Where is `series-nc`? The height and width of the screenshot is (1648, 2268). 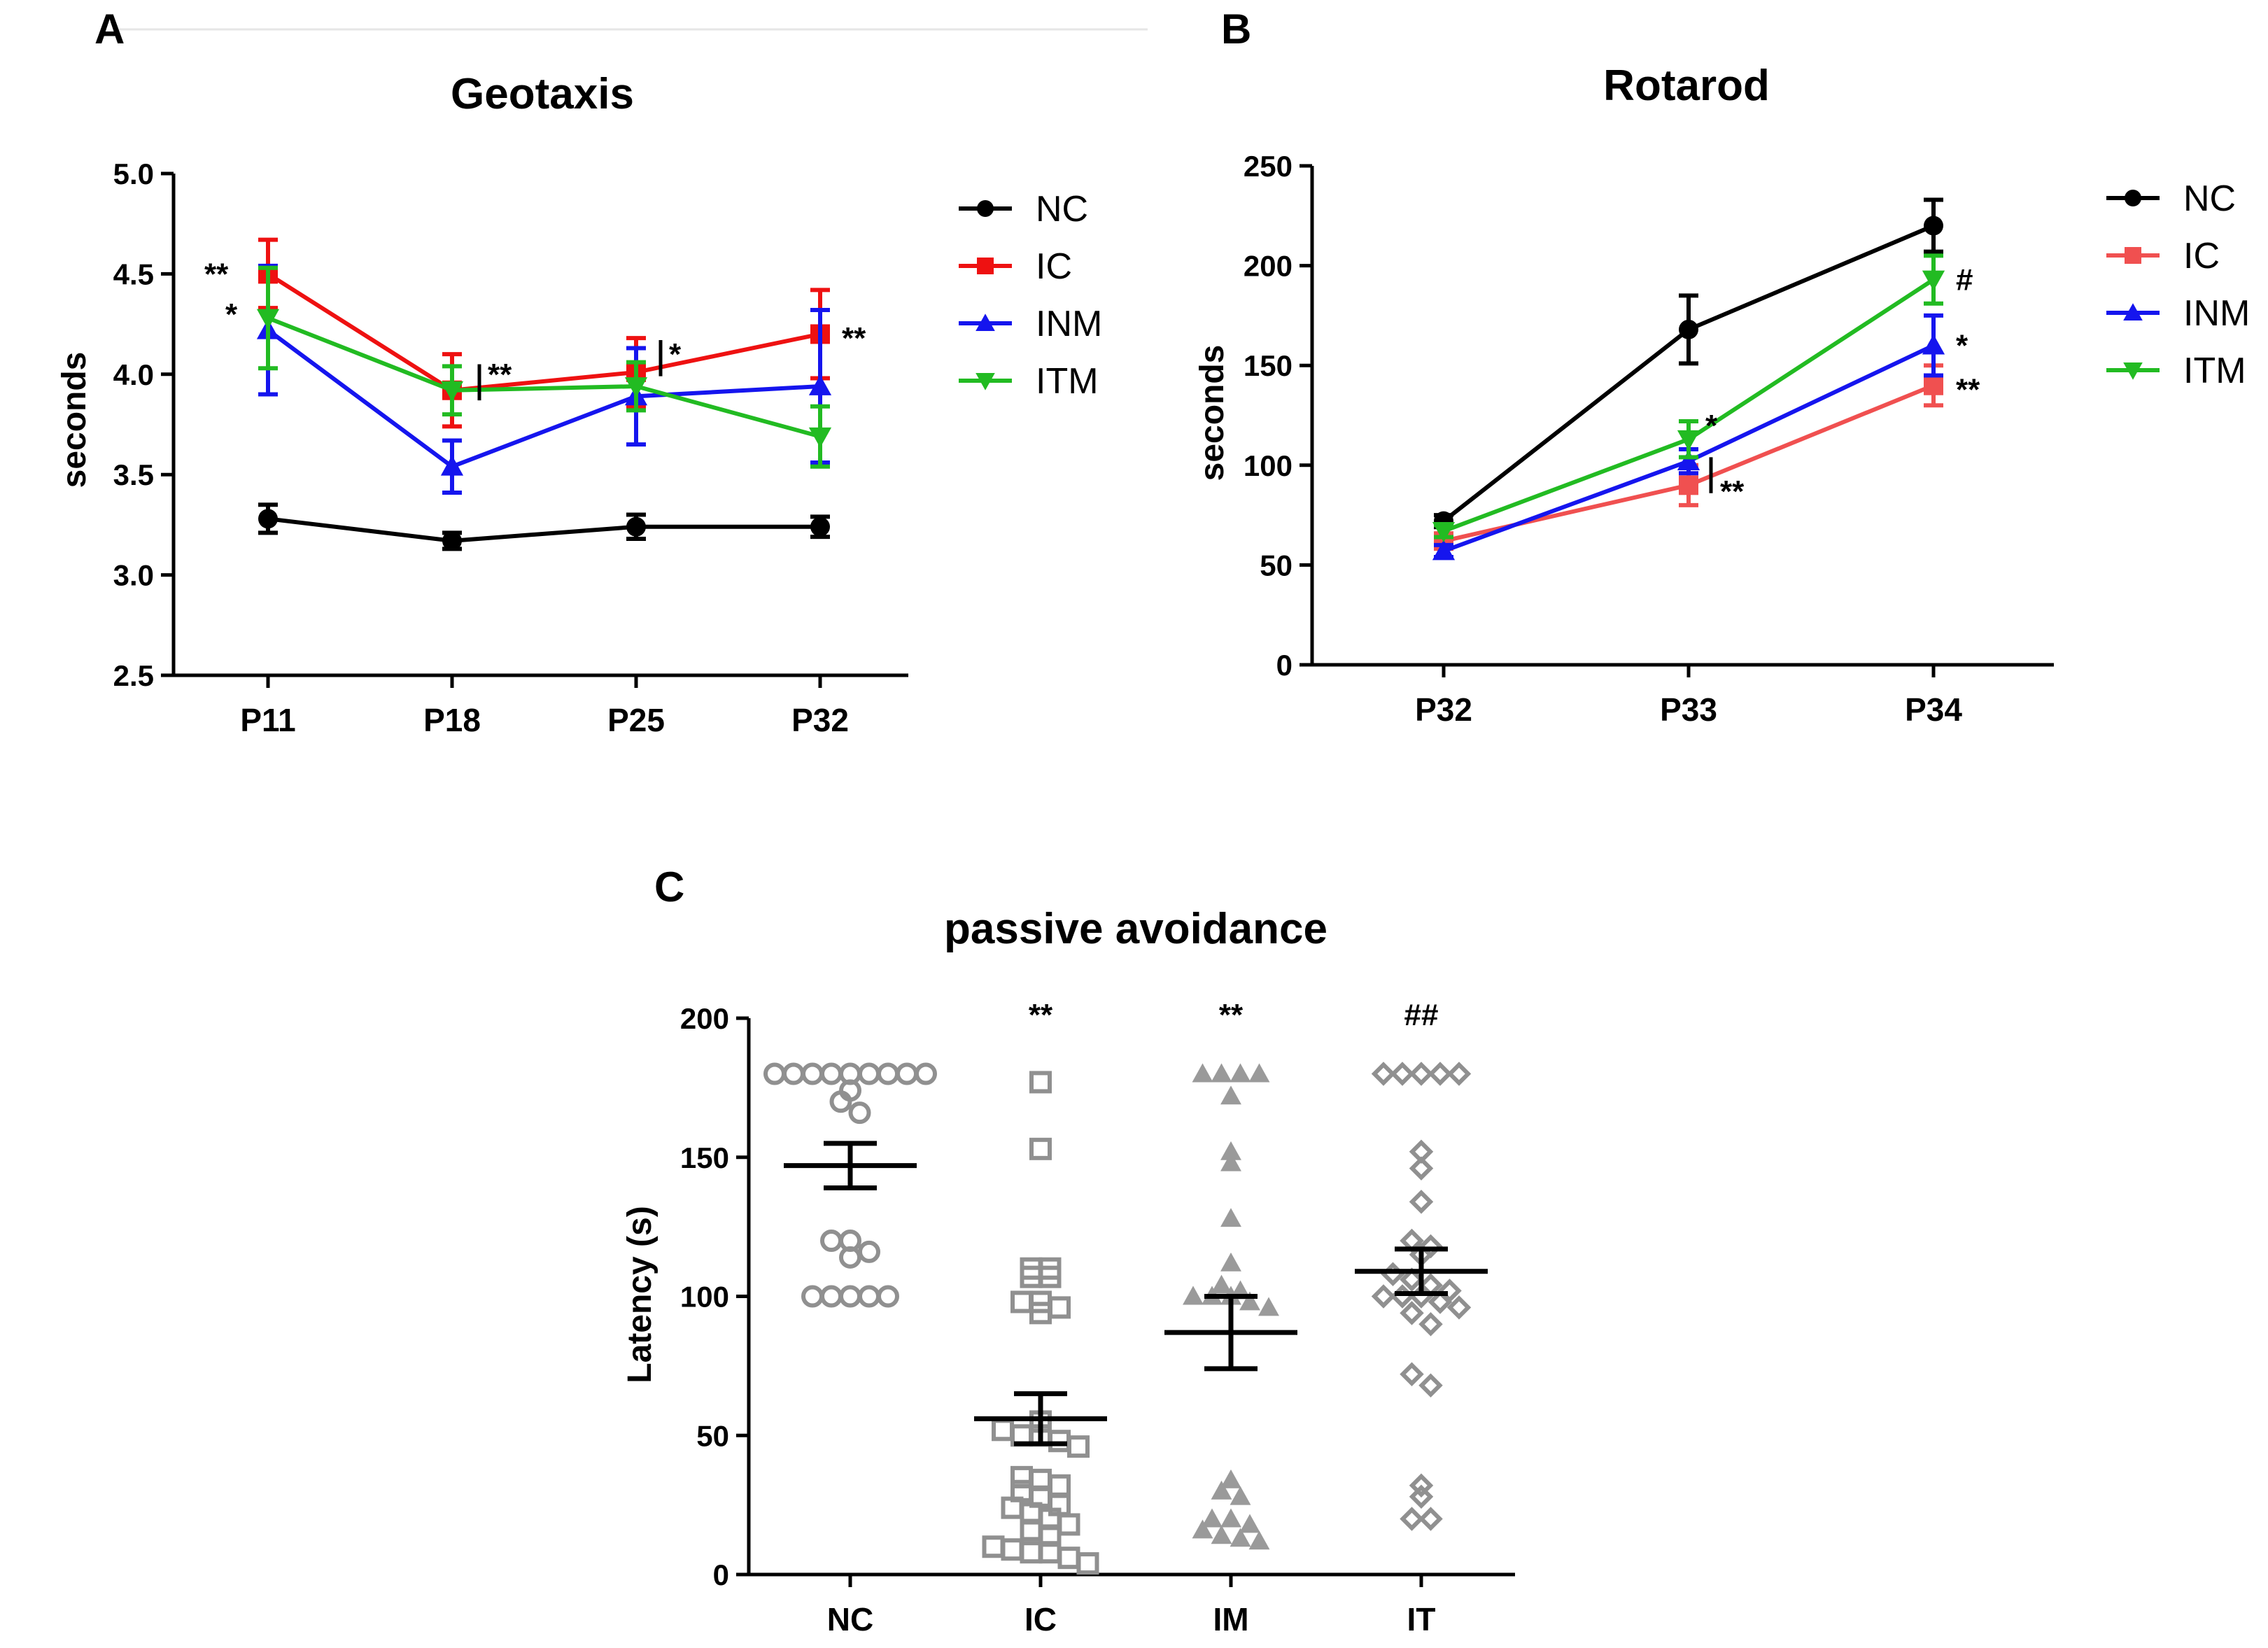
series-nc is located at coordinates (544, 526).